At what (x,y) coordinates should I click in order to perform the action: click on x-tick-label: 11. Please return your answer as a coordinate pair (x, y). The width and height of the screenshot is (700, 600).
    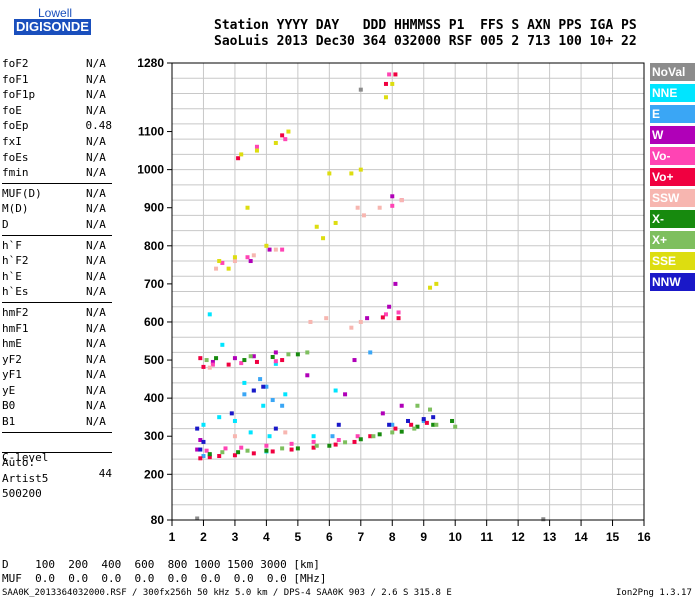
    Looking at the image, I should click on (486, 537).